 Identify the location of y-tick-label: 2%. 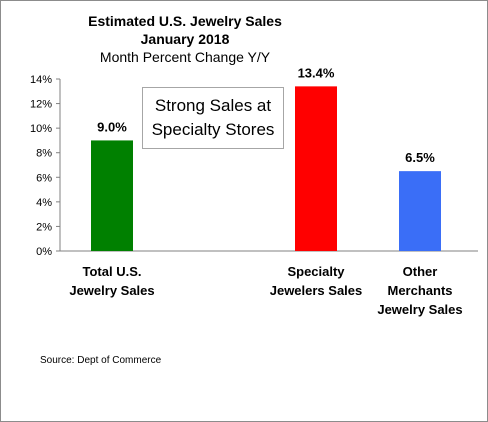
(44, 227).